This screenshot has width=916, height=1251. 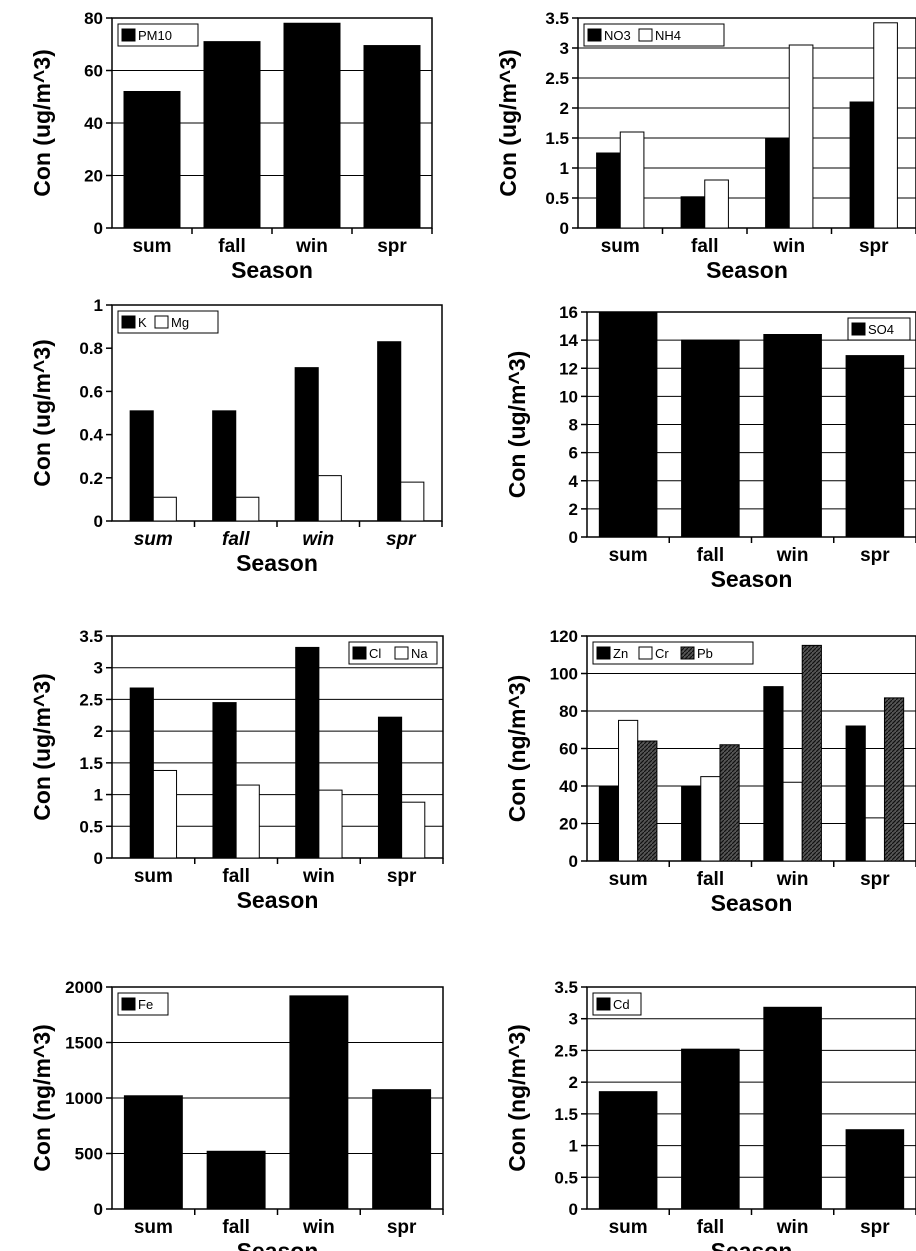 What do you see at coordinates (165, 814) in the screenshot?
I see `bar-na-sum` at bounding box center [165, 814].